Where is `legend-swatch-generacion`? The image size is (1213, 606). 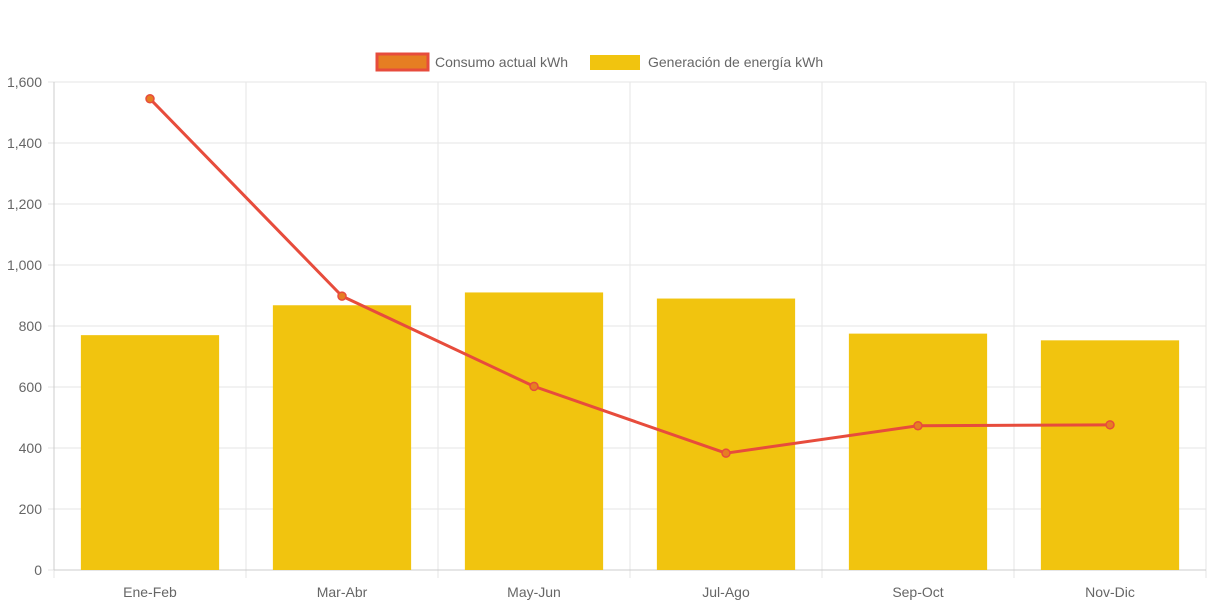
legend-swatch-generacion is located at coordinates (615, 62).